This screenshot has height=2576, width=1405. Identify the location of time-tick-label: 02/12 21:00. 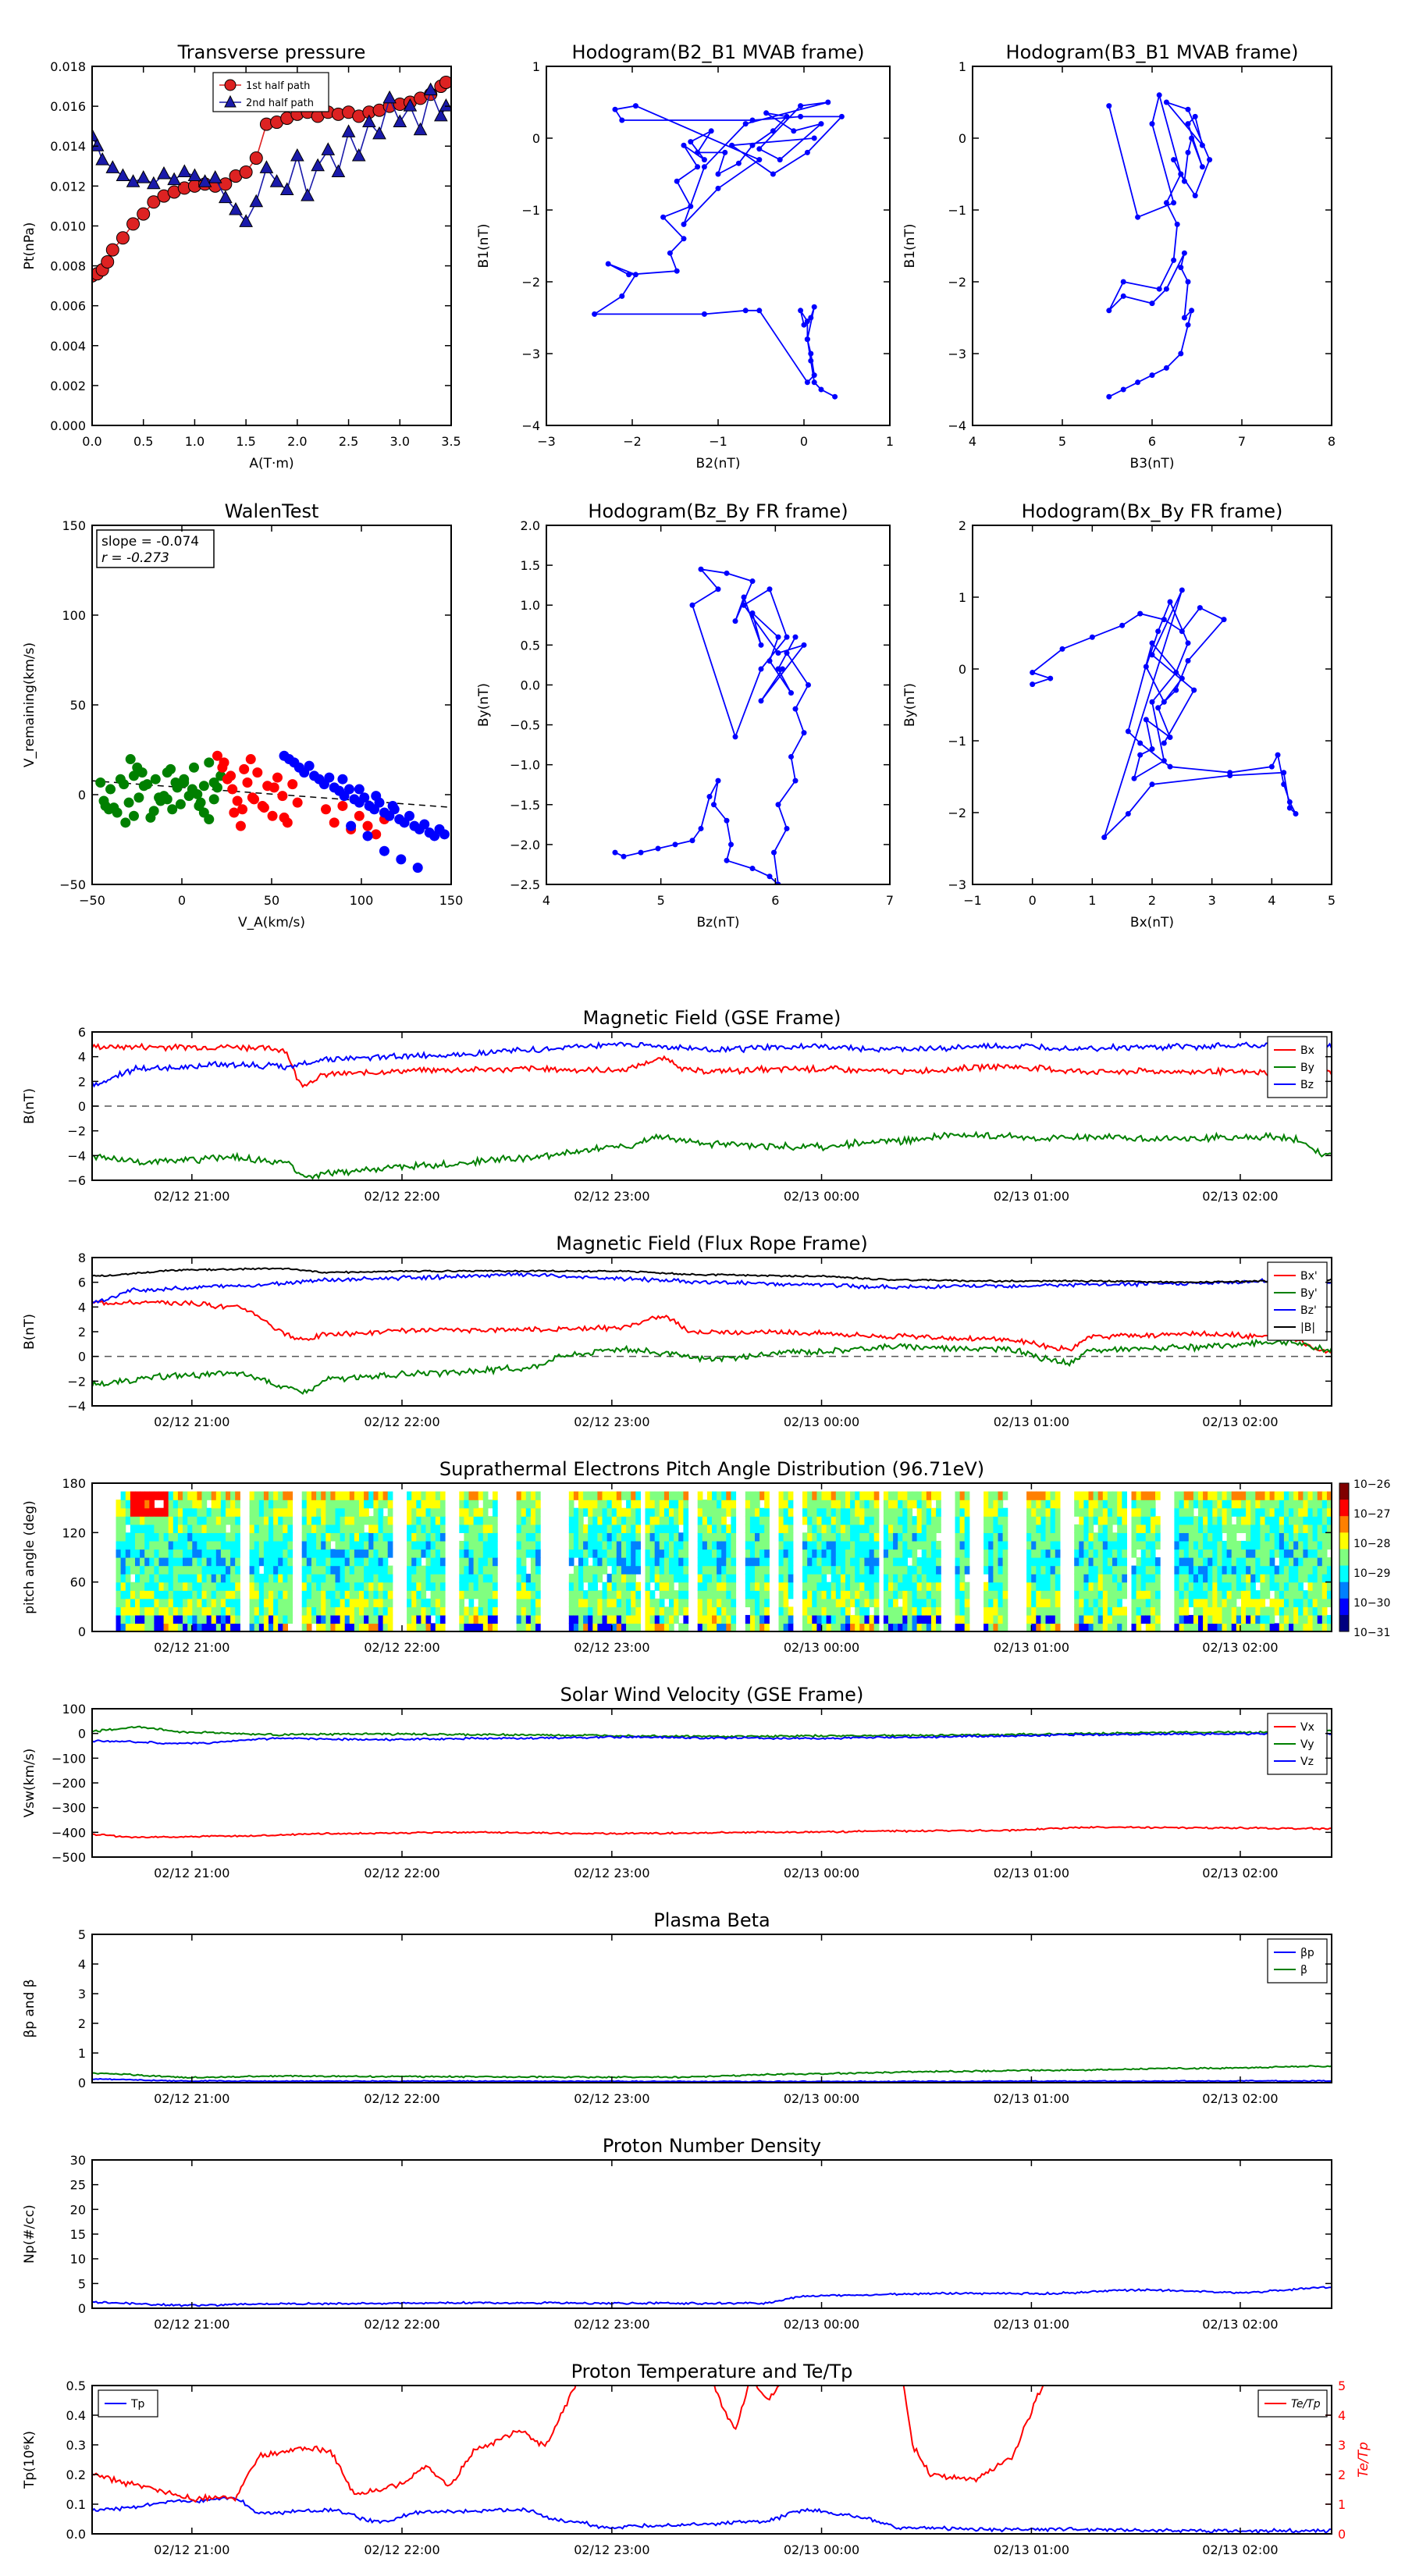
(191, 1873).